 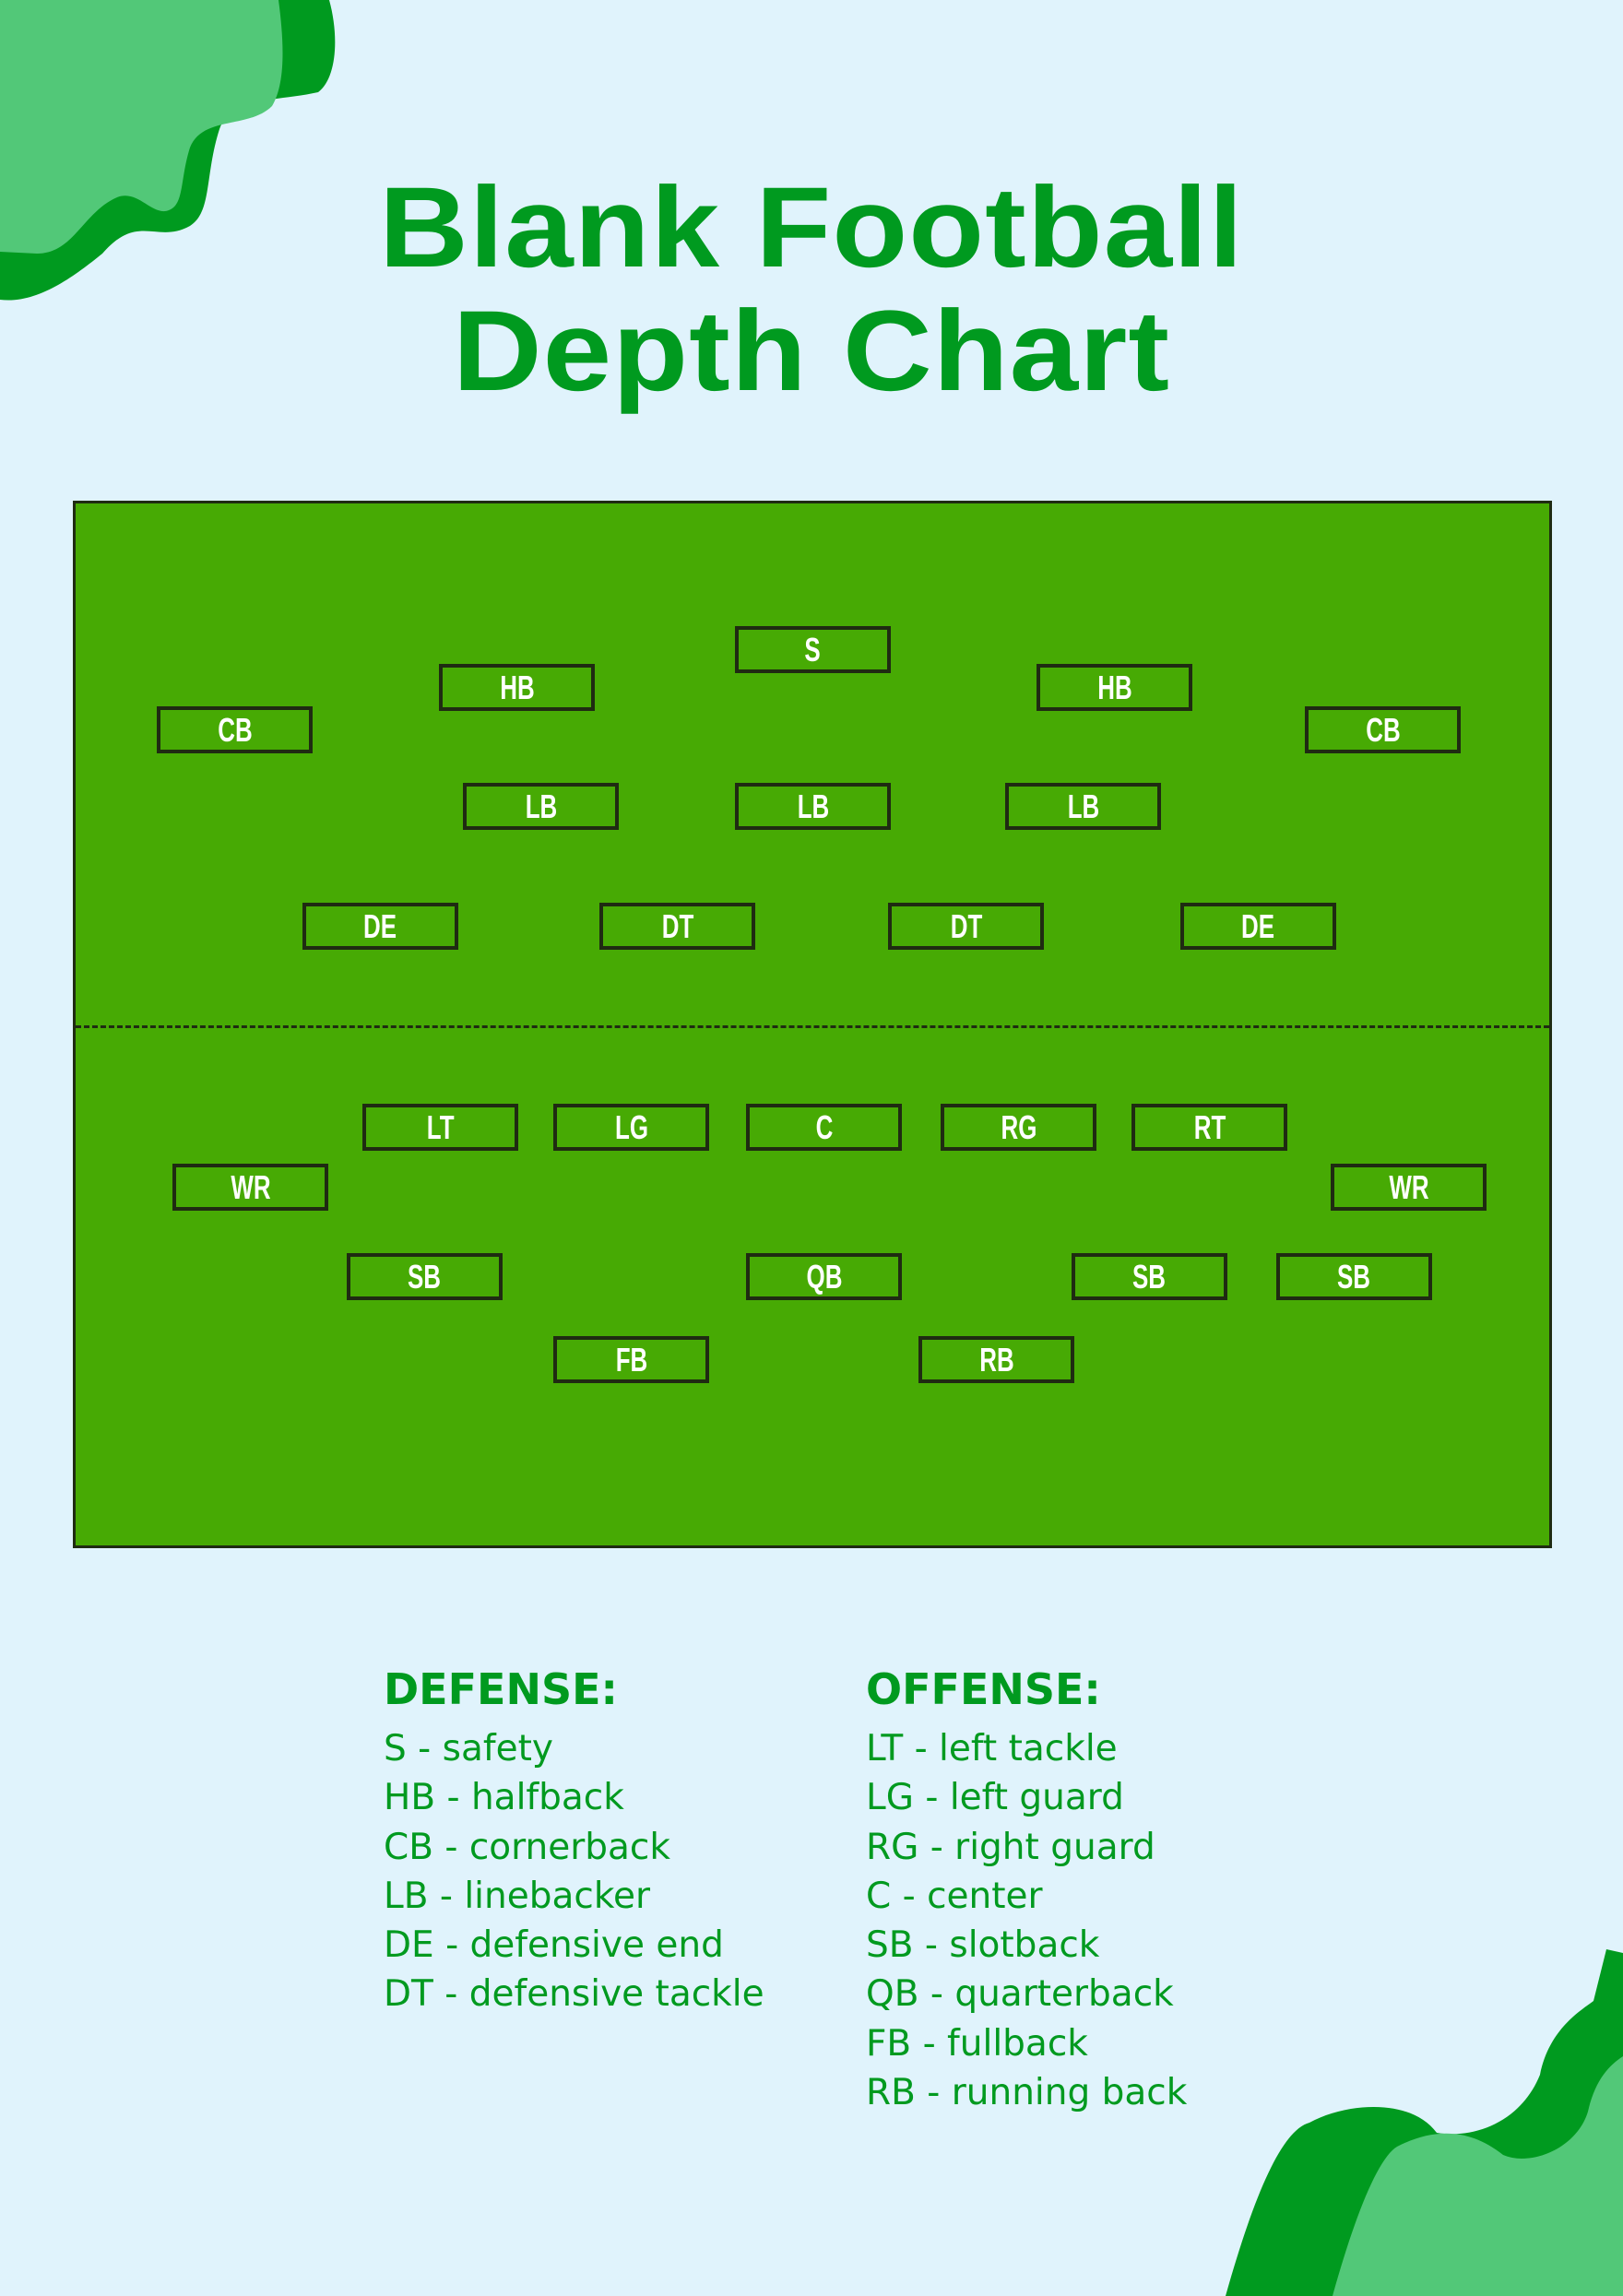 I want to click on page-title: Blank Football Depth Chart, so click(x=811, y=289).